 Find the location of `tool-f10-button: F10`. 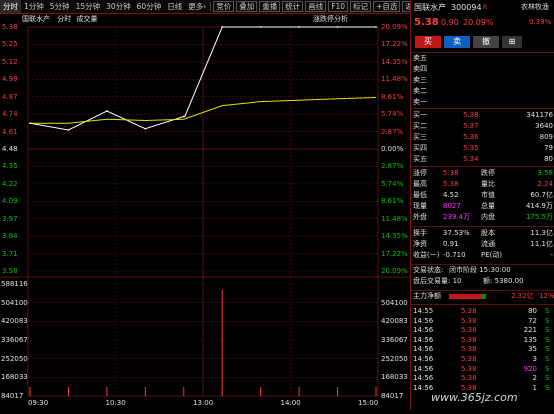

tool-f10-button: F10 is located at coordinates (338, 6).